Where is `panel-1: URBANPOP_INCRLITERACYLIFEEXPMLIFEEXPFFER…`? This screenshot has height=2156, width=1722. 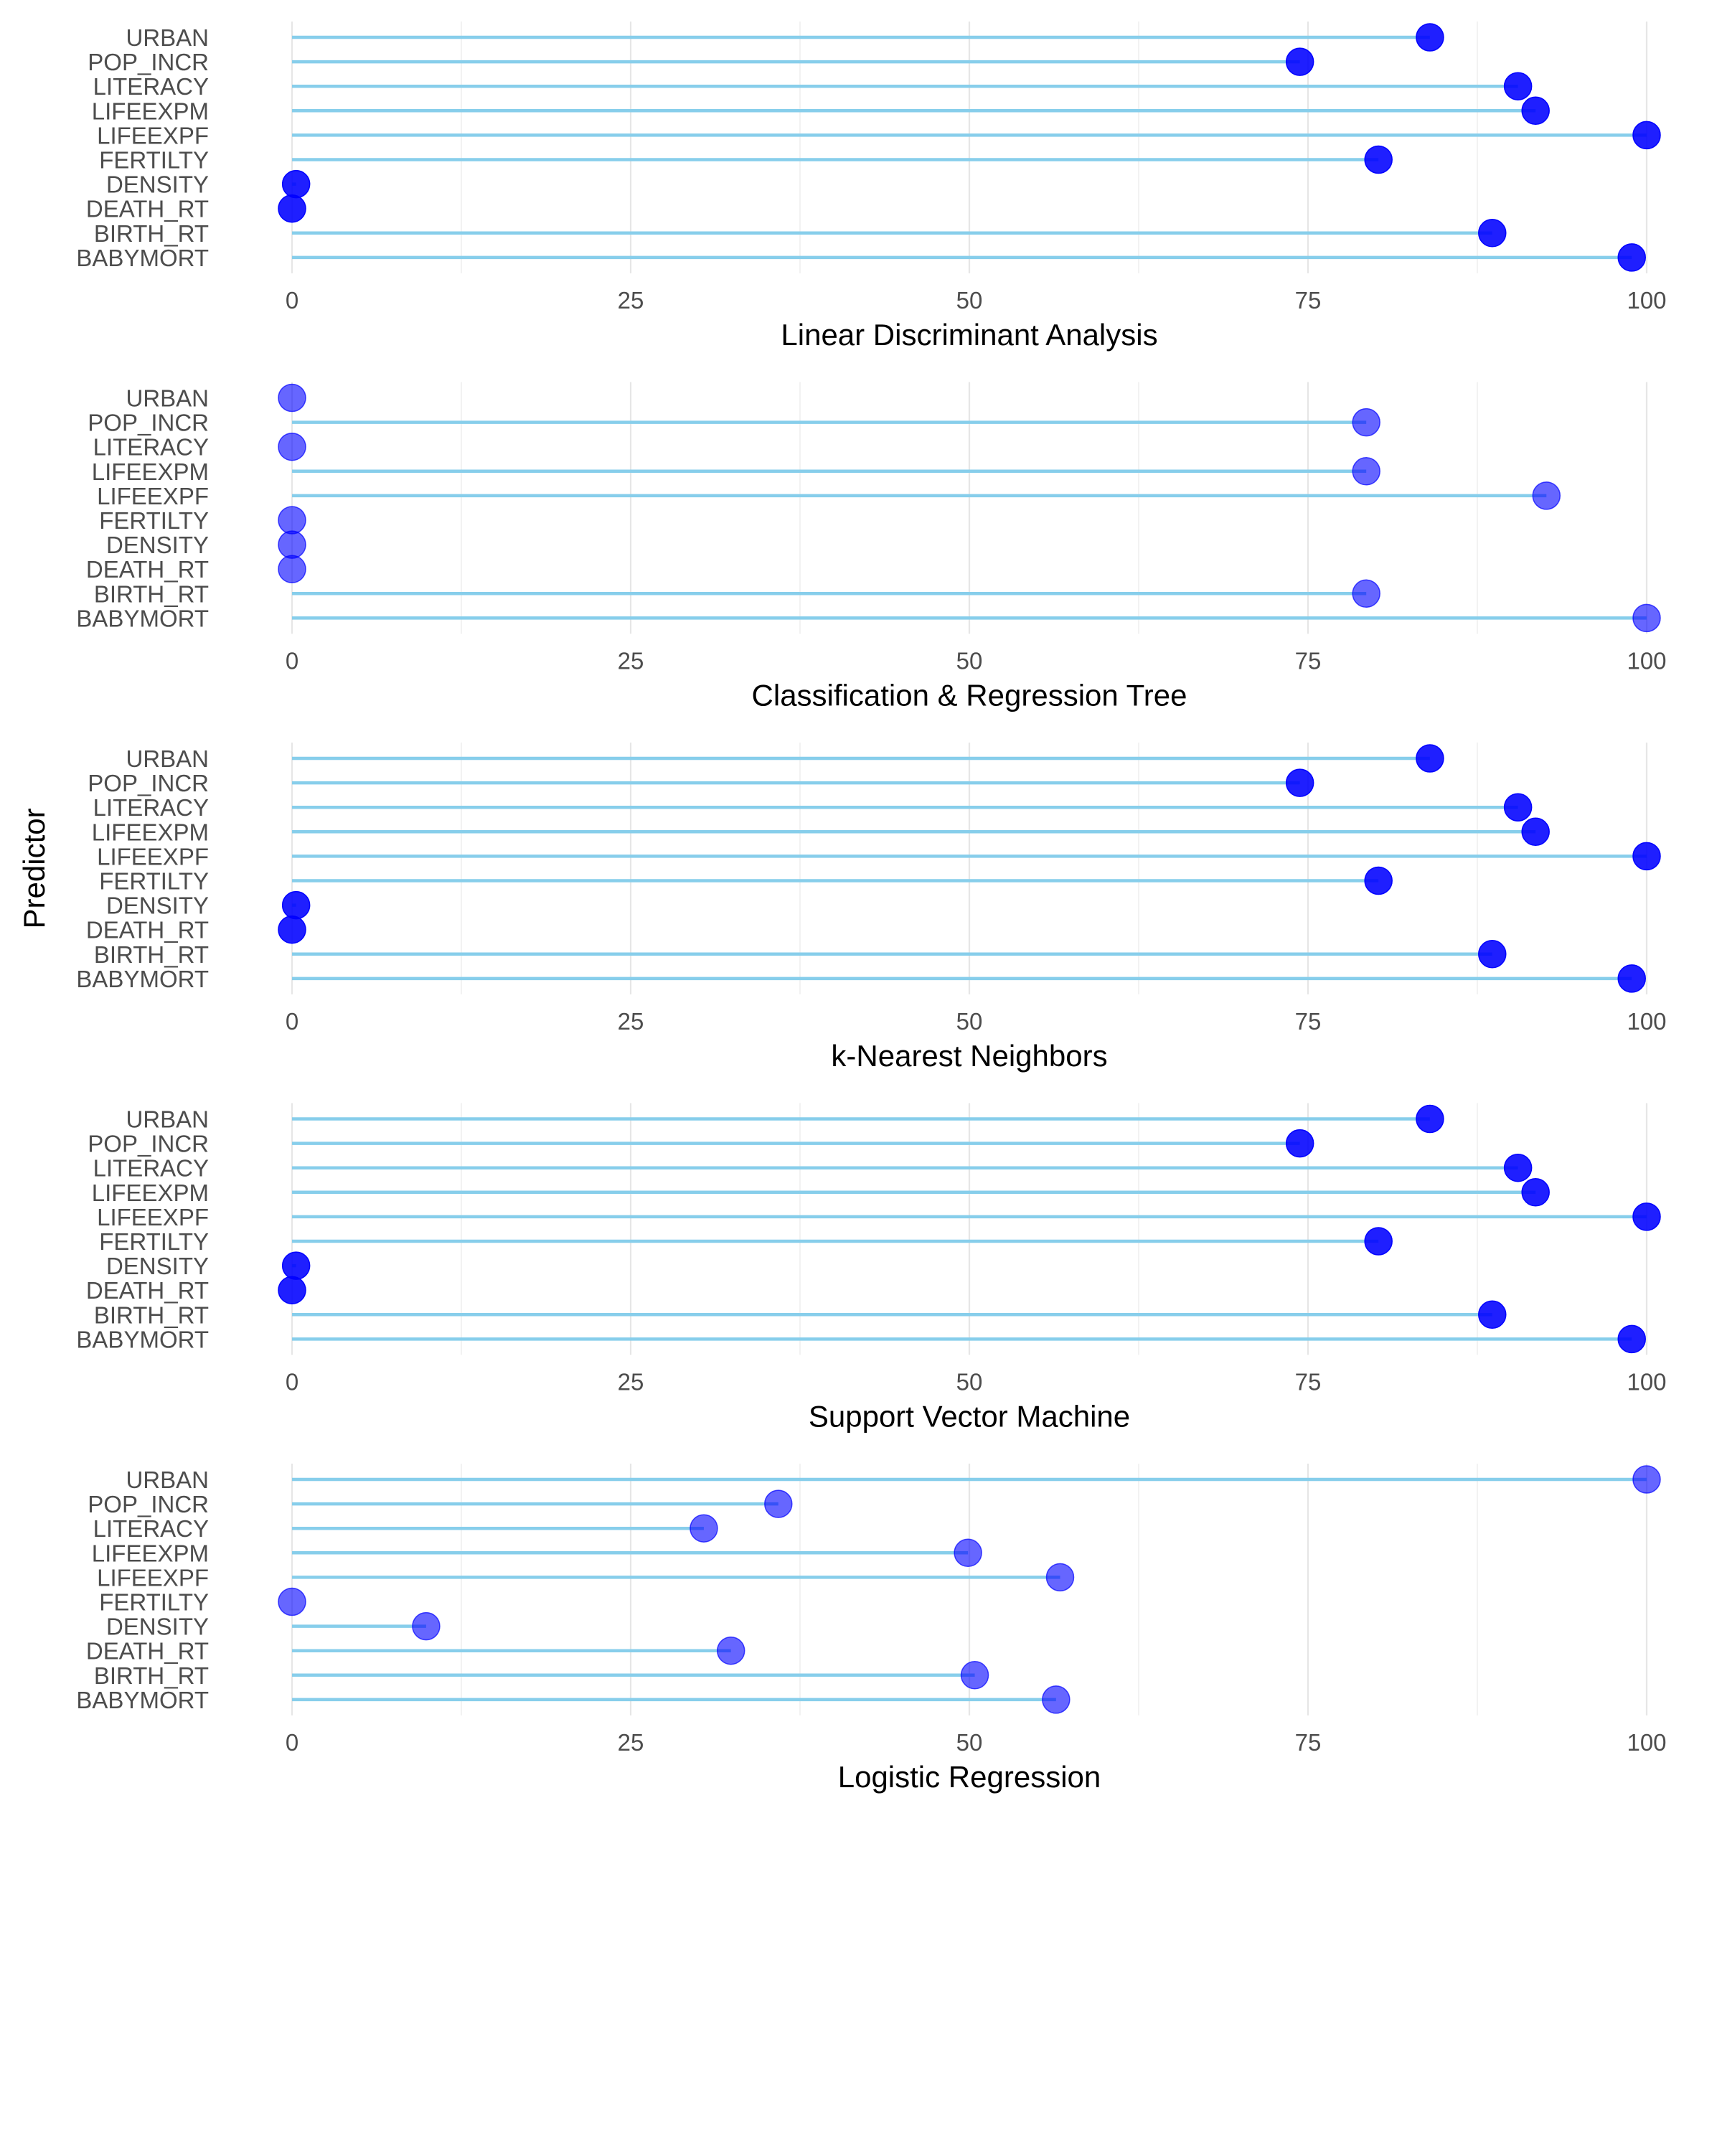
panel-1: URBANPOP_INCRLITERACYLIFEEXPMLIFEEXPFFER… is located at coordinates (872, 187).